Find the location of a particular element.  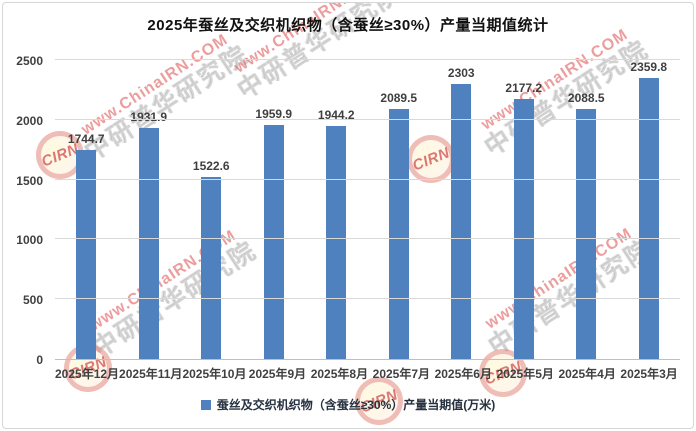

x-tick-label: 2025年12月 is located at coordinates (87, 374).